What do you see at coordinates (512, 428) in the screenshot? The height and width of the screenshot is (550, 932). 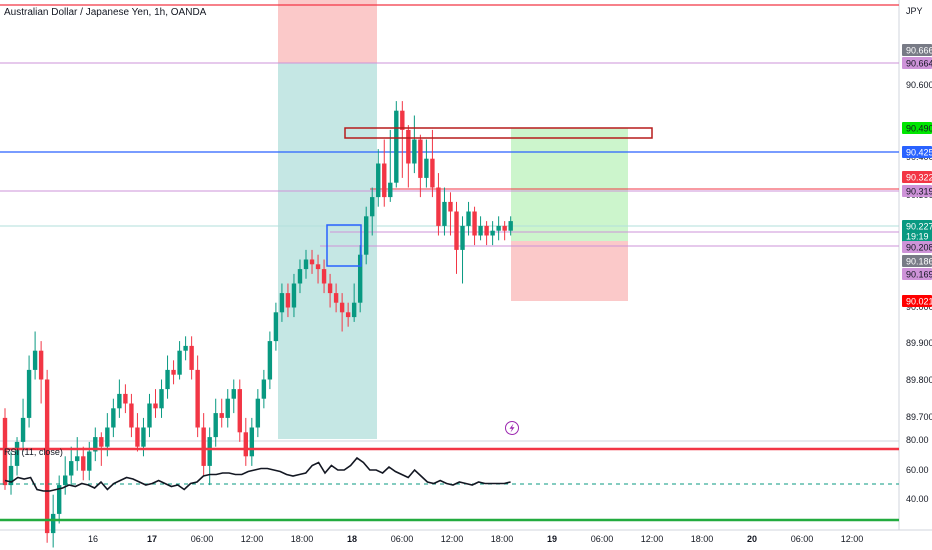 I see `lightning-icon` at bounding box center [512, 428].